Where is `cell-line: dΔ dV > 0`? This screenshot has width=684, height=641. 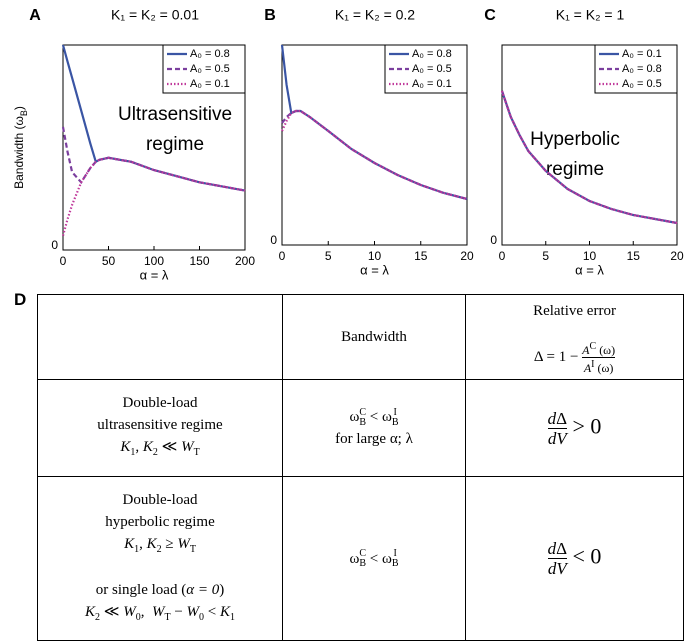
cell-line: dΔ dV > 0 is located at coordinates (574, 428).